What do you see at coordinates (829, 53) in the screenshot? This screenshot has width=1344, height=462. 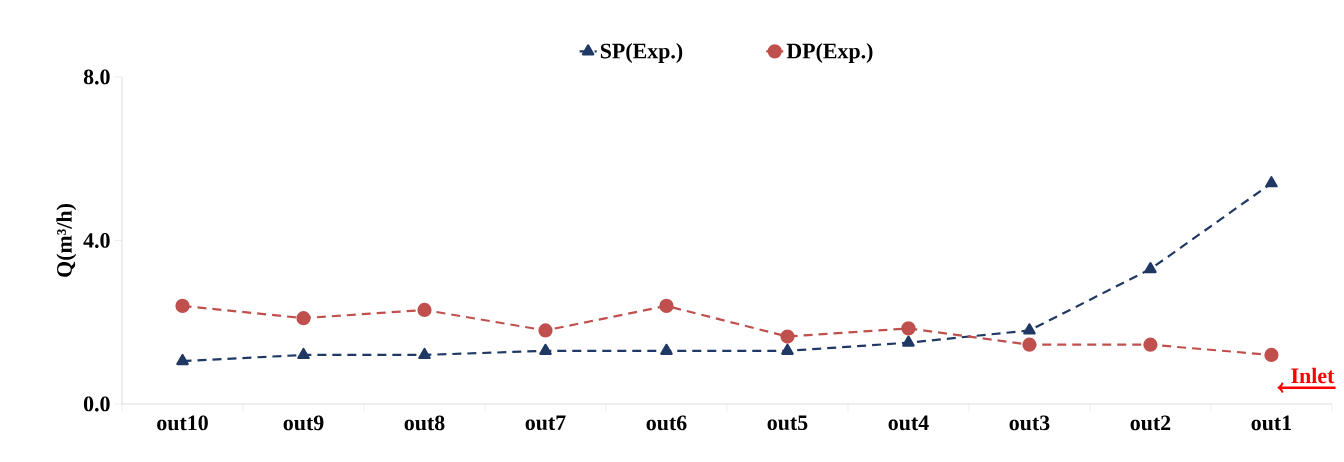 I see `legend-label: DP(Exp.)` at bounding box center [829, 53].